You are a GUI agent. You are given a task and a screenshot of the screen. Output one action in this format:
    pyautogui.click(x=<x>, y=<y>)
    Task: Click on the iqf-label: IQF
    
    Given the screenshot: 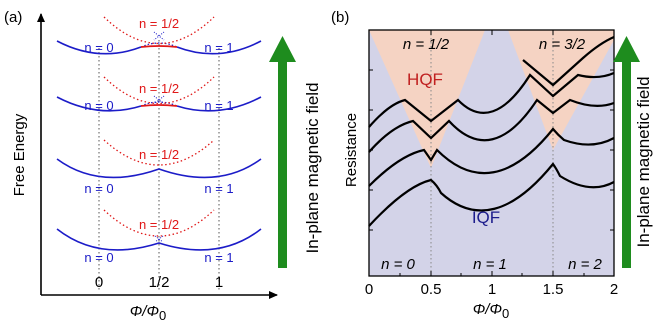 What is the action you would take?
    pyautogui.click(x=486, y=217)
    